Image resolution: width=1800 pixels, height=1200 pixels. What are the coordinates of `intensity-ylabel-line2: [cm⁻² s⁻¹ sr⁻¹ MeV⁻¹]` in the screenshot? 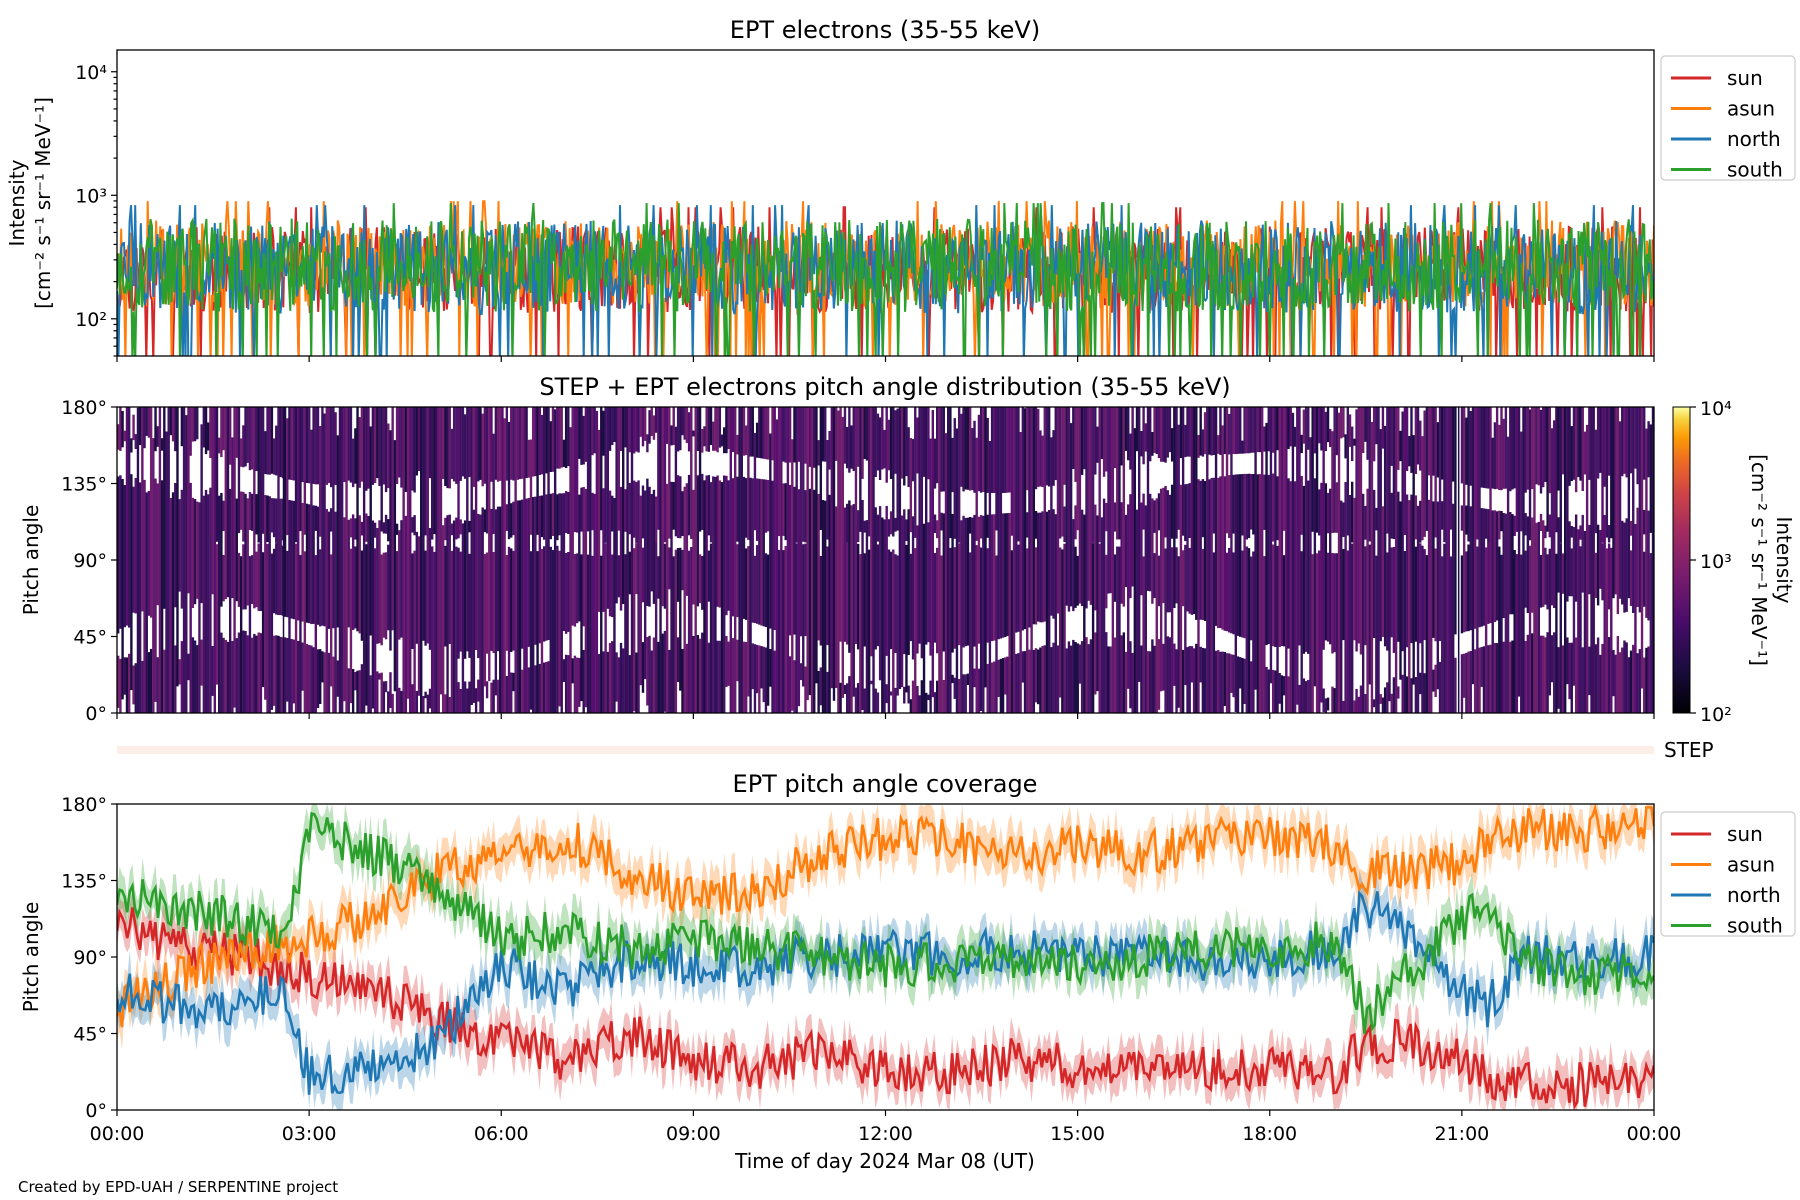 It's located at (43, 203).